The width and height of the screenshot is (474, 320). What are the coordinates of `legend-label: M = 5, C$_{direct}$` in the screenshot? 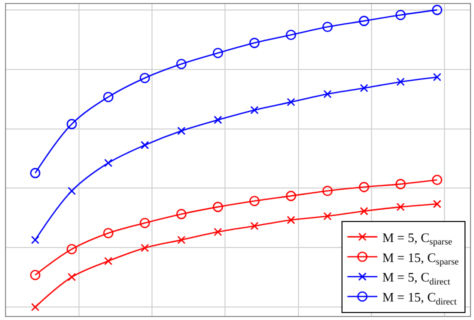 It's located at (416, 278).